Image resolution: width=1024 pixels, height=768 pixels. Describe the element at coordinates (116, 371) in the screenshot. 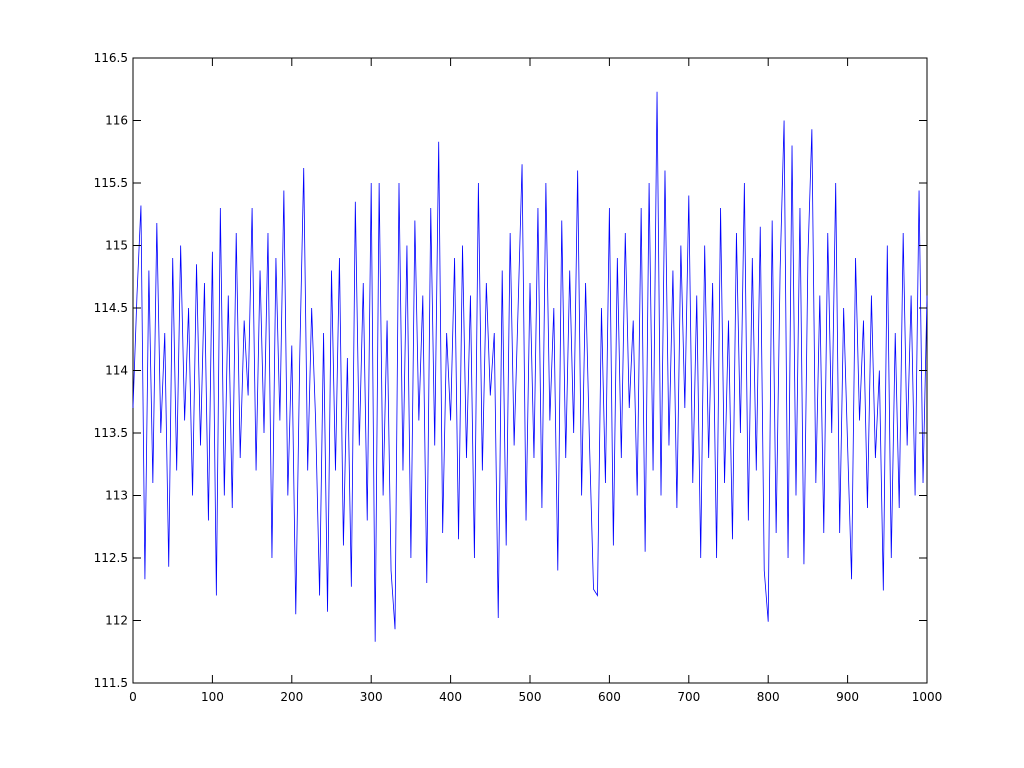

I see `y-tick-label: 114` at that location.